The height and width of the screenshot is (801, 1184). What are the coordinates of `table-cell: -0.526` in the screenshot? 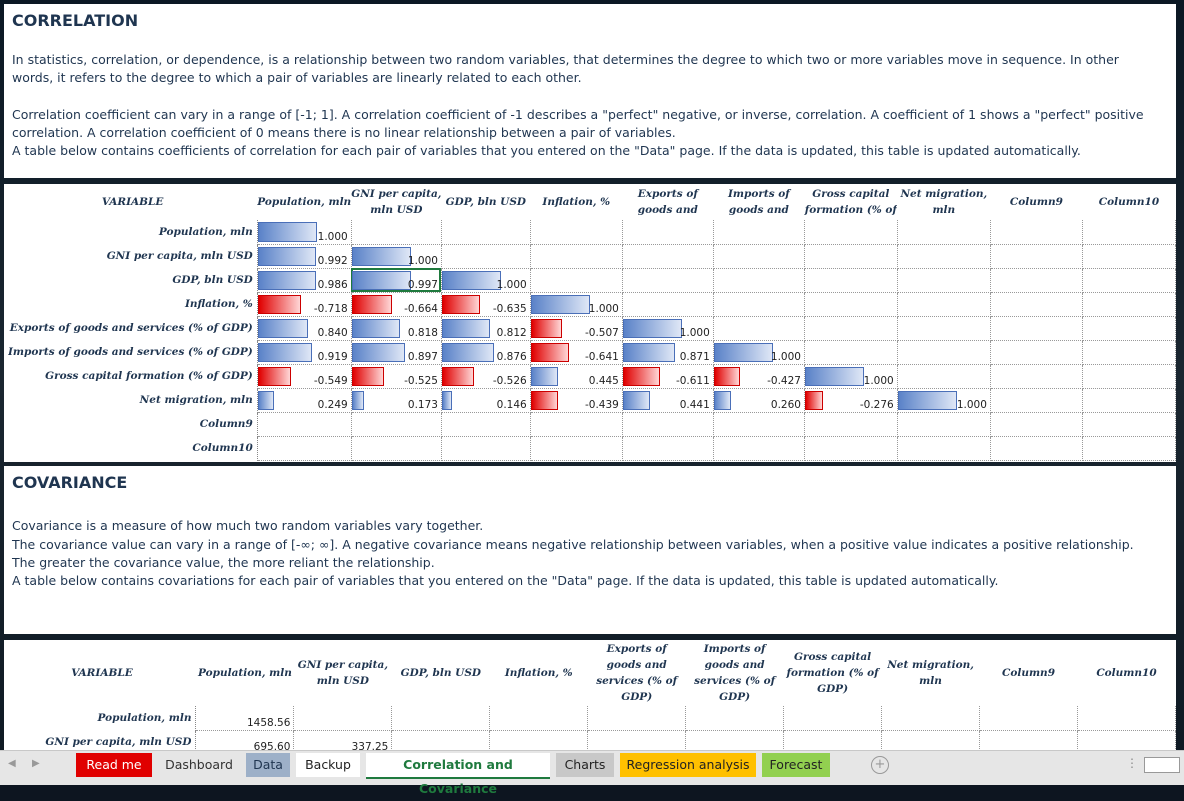 It's located at (486, 376).